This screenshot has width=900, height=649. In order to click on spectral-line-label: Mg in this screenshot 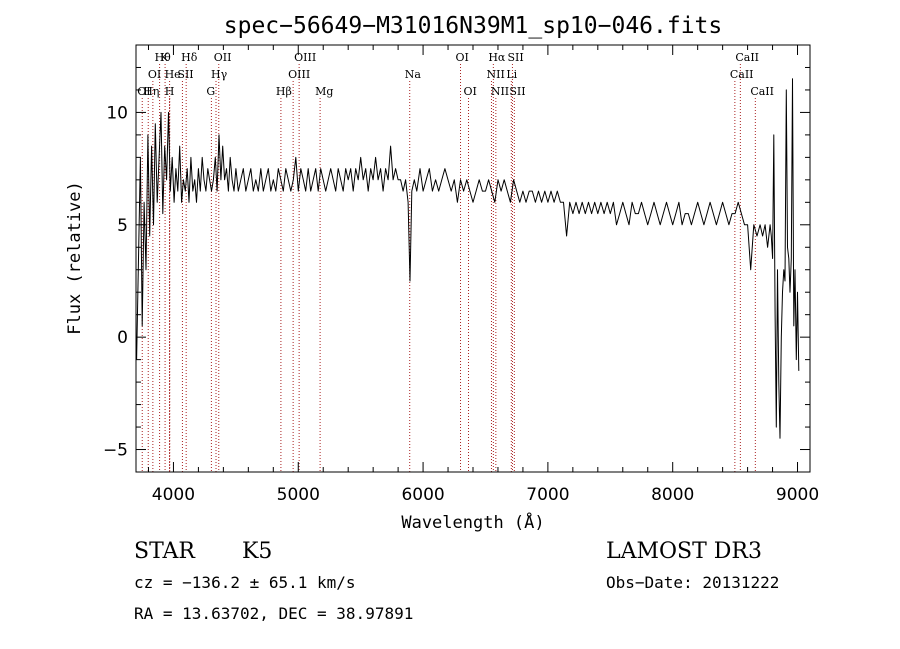, I will do `click(324, 91)`.